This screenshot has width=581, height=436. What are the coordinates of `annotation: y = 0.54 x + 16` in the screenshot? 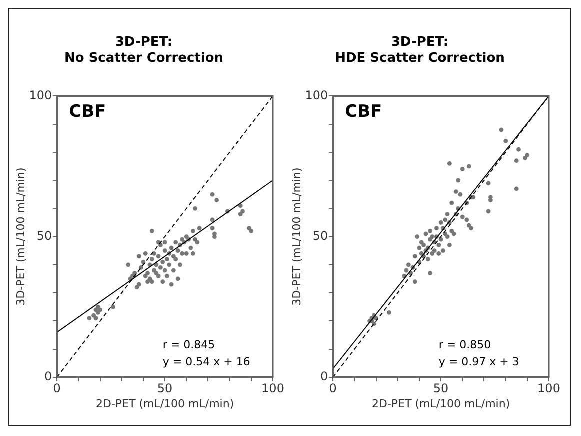 It's located at (206, 361).